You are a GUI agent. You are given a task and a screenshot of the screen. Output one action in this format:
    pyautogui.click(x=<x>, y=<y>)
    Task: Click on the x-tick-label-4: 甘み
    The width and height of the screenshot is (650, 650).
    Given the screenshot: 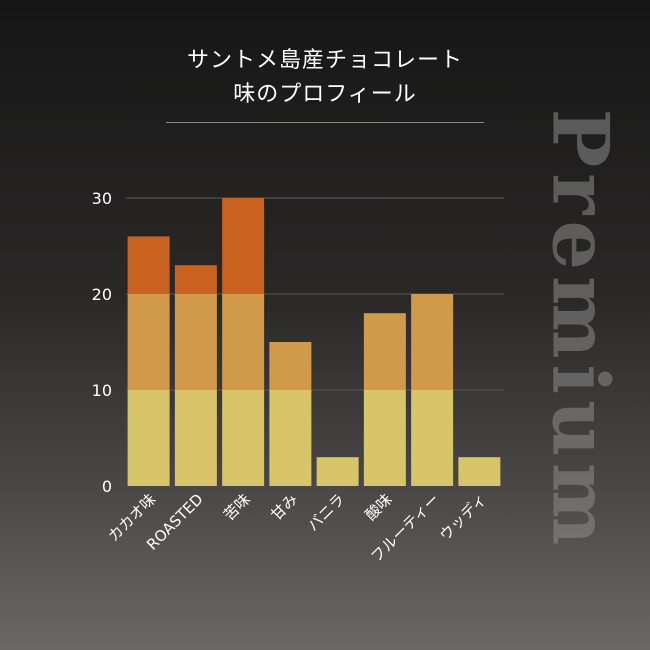 What is the action you would take?
    pyautogui.click(x=284, y=507)
    